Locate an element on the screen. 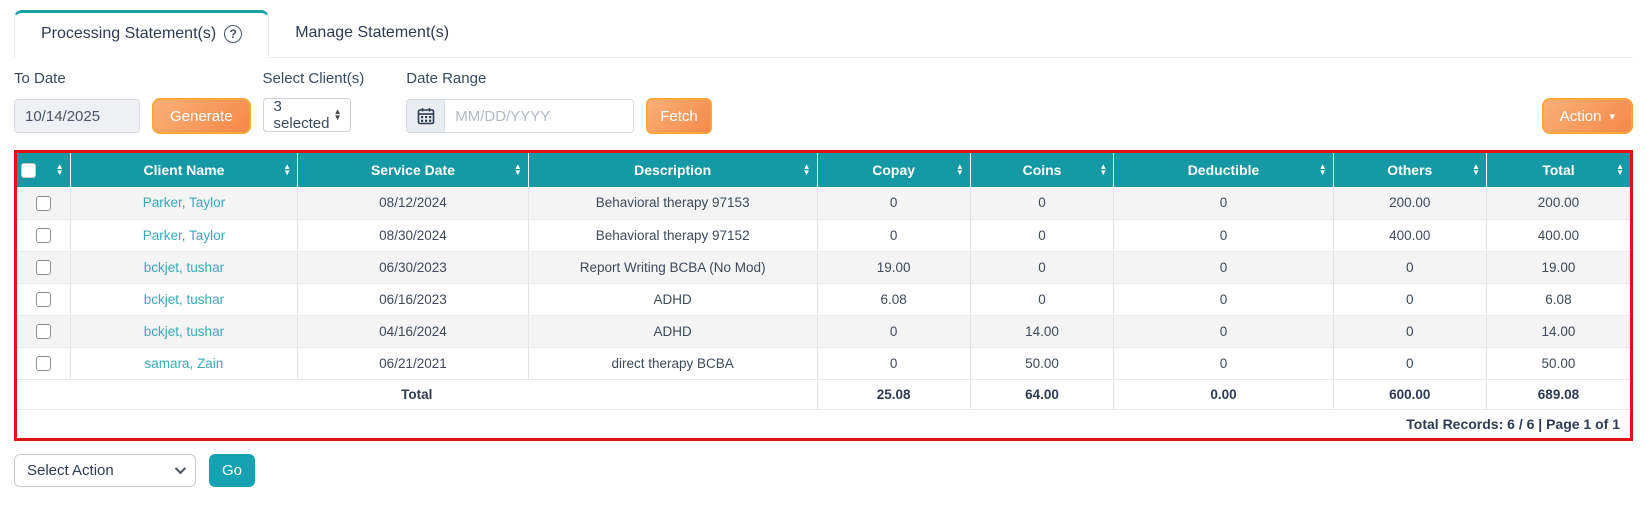 This screenshot has height=521, width=1647. column-header-copay: Copay ▲ ▼ is located at coordinates (894, 170).